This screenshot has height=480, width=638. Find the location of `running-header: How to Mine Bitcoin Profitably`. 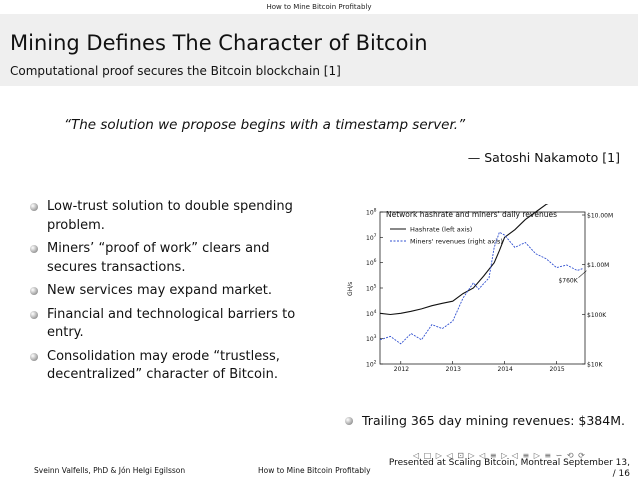

running-header: How to Mine Bitcoin Profitably is located at coordinates (319, 7).